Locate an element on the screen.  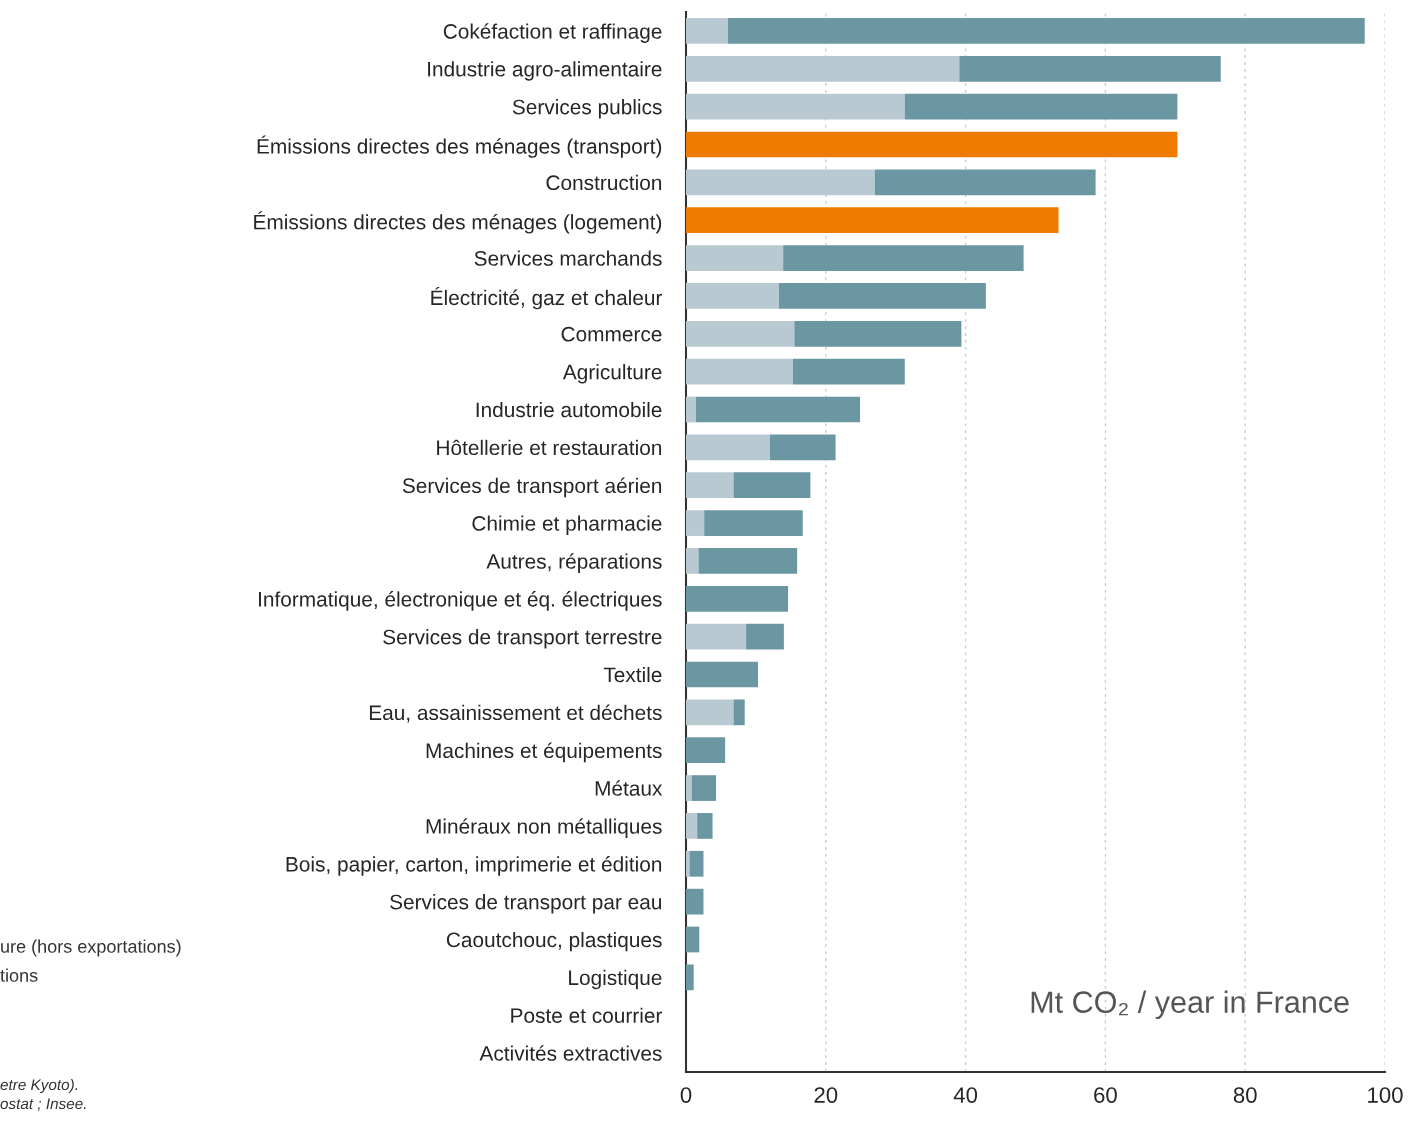
y-tick-label: Industrie agro-alimentaire is located at coordinates (545, 71).